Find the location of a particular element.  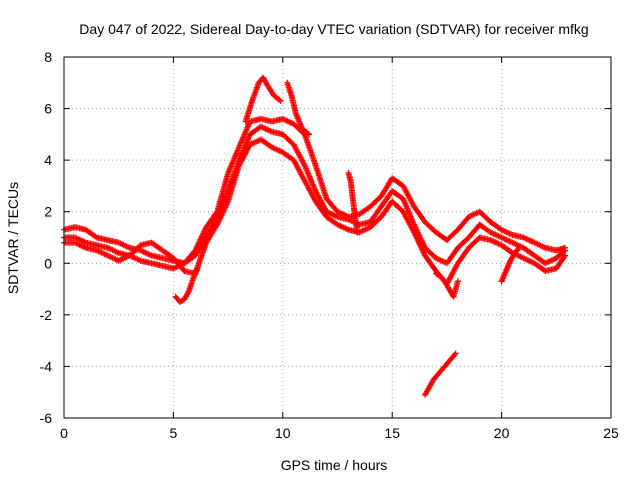

y-tick-label: 4 is located at coordinates (48, 160).